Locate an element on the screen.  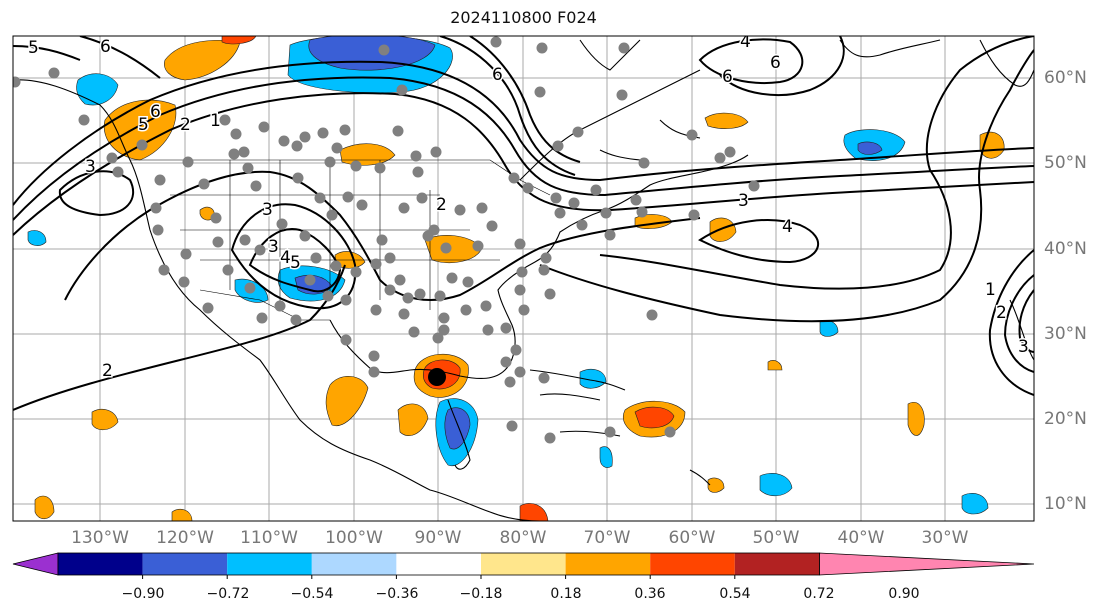
colorbar-tick-label: −0.72 is located at coordinates (228, 594).